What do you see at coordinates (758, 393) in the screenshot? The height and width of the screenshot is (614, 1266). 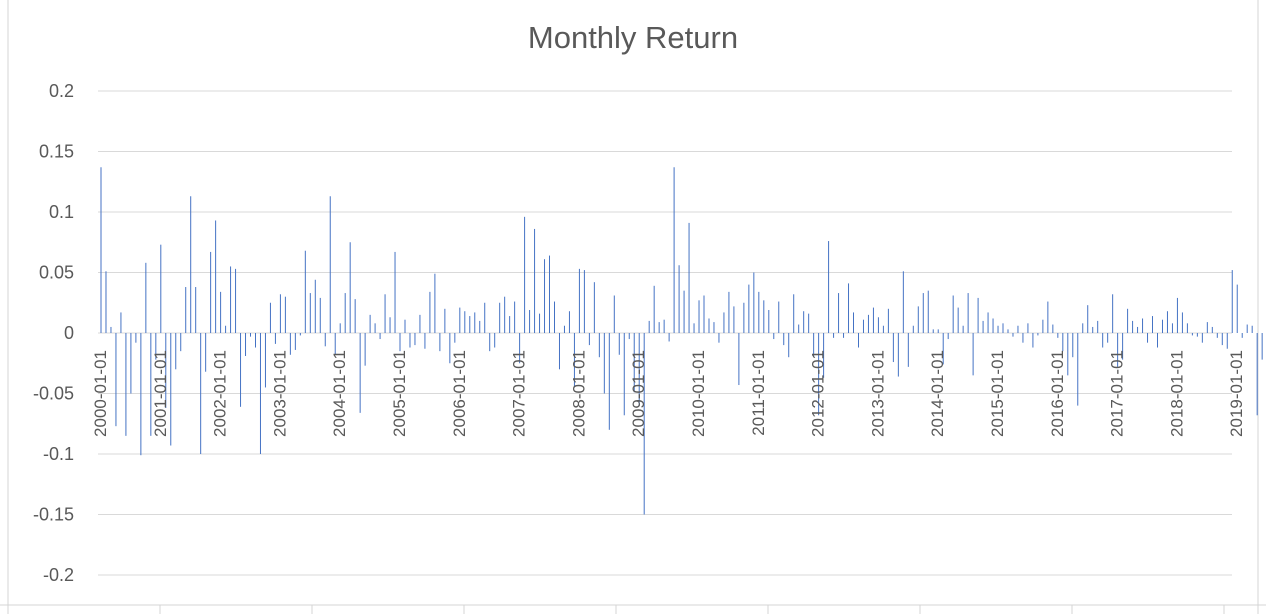 I see `x-tick-label: 2011-01-01` at bounding box center [758, 393].